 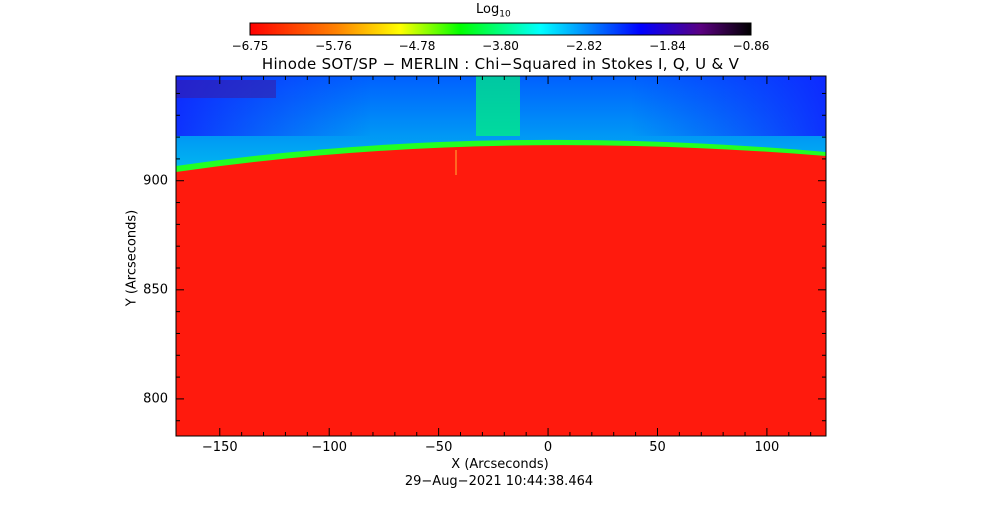 I want to click on colorbar-tick-label: −3.80, so click(x=500, y=46).